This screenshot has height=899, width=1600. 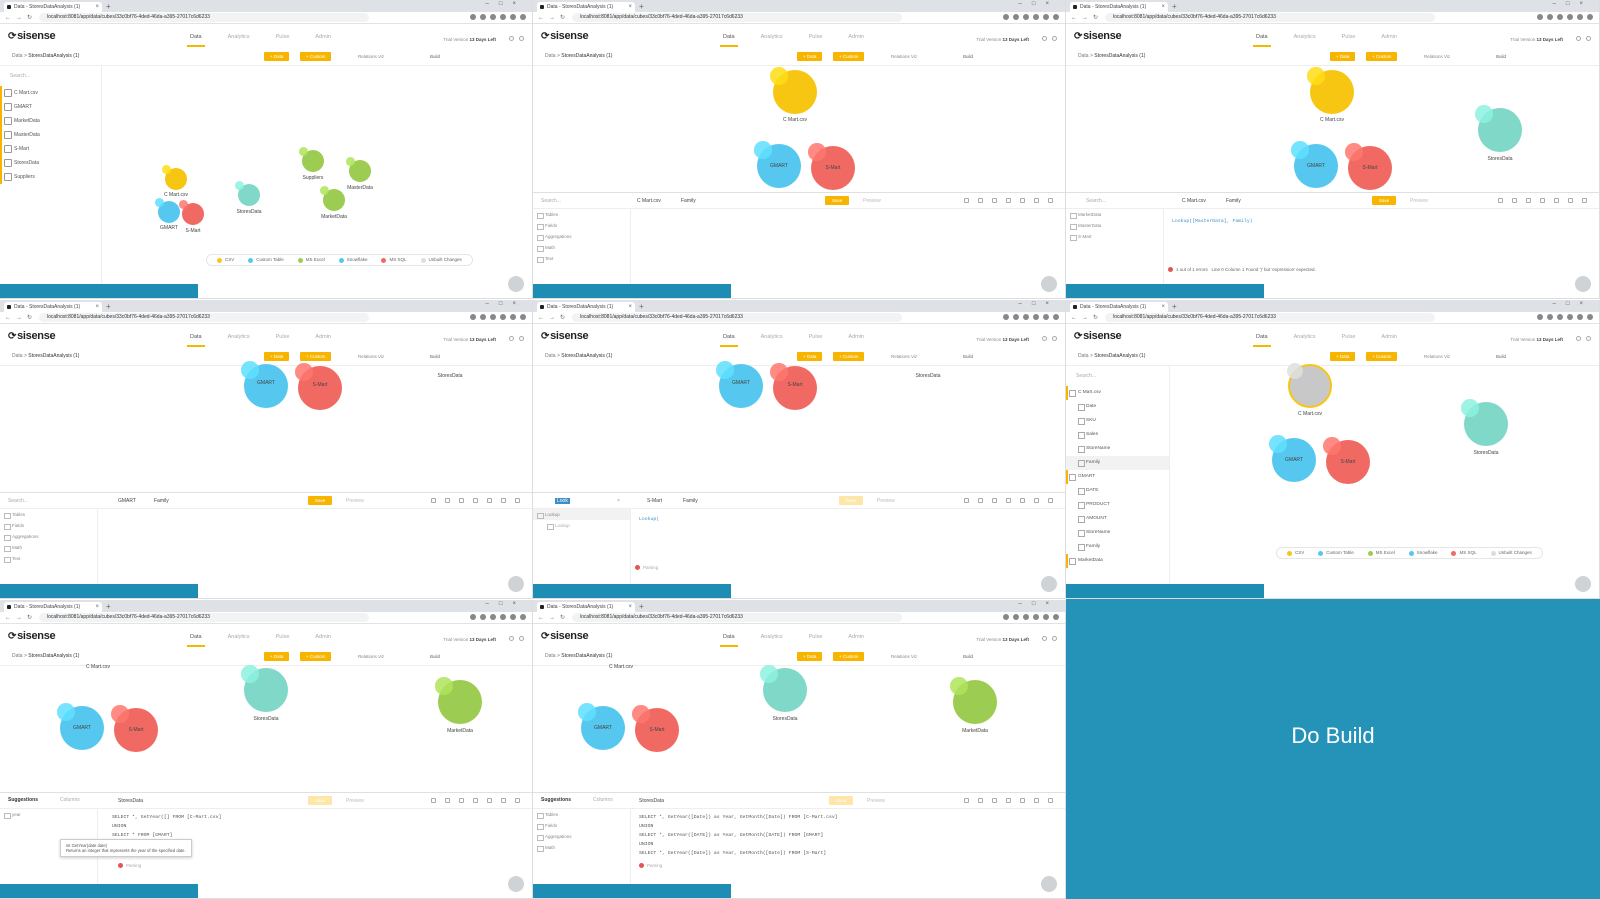 I want to click on sidebar-item: MarketData, so click(x=50, y=121).